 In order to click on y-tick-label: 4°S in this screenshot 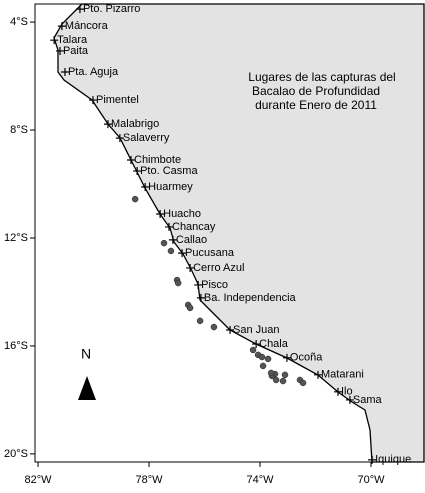, I will do `click(19, 22)`.